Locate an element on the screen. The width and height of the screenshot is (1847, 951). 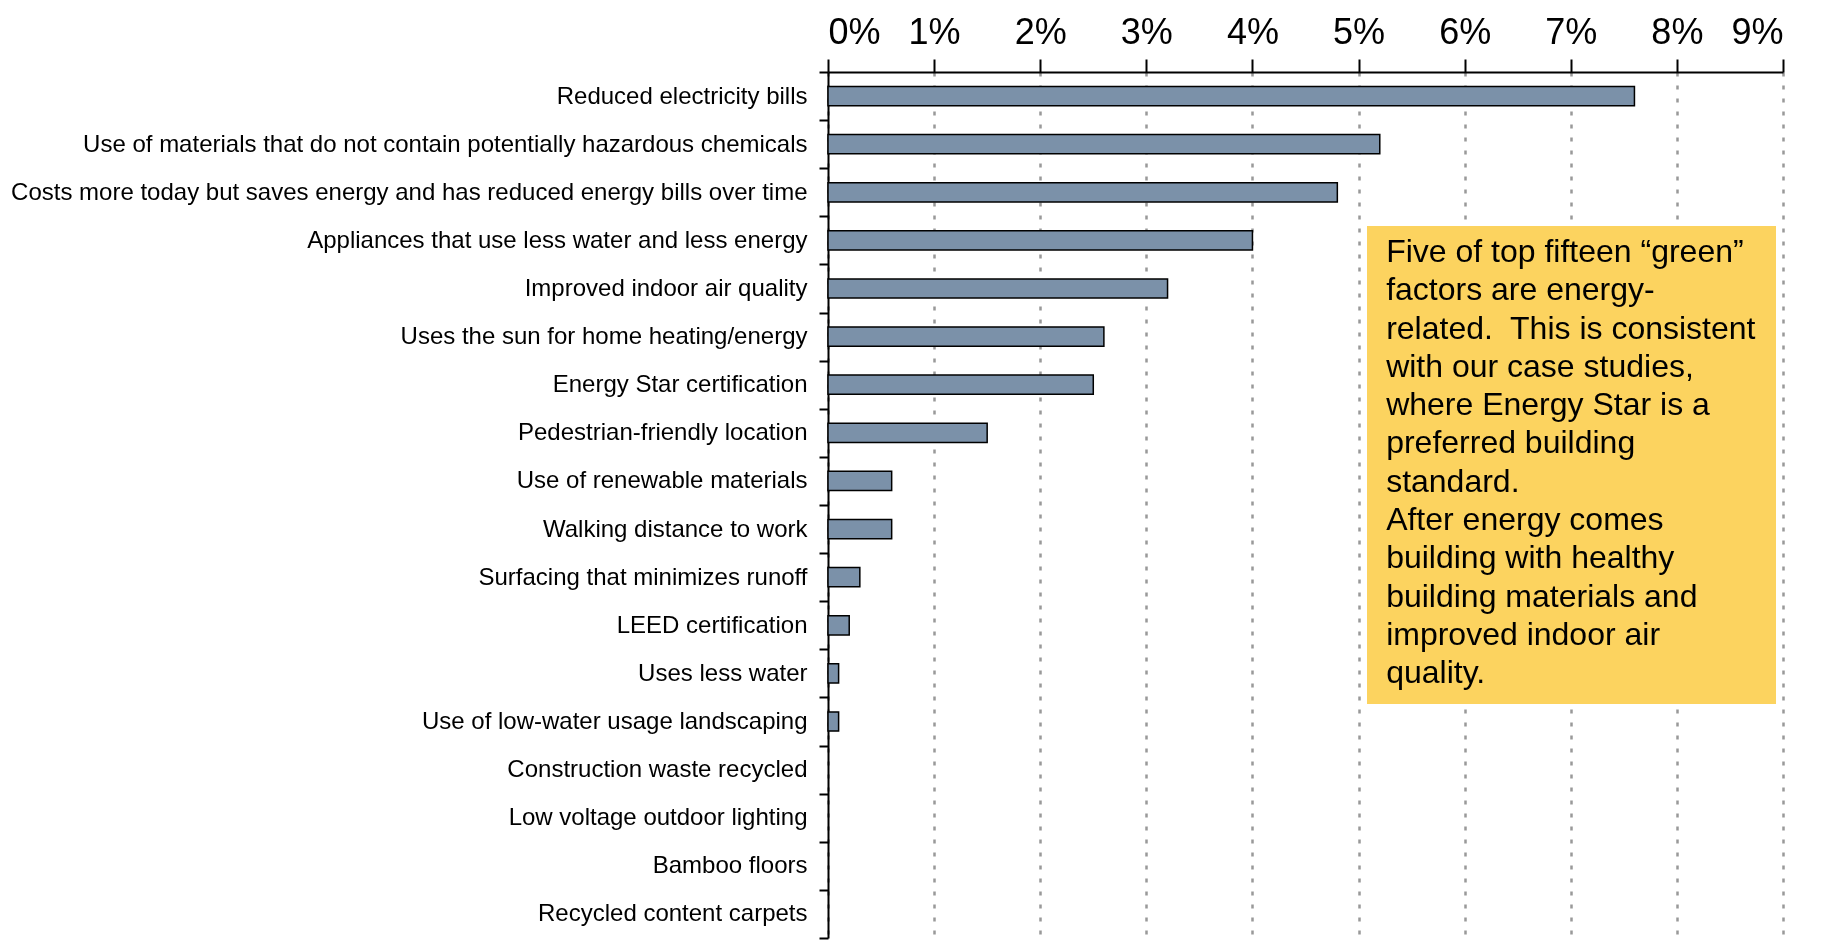
y-tick-label: Walking distance to work is located at coordinates (675, 528).